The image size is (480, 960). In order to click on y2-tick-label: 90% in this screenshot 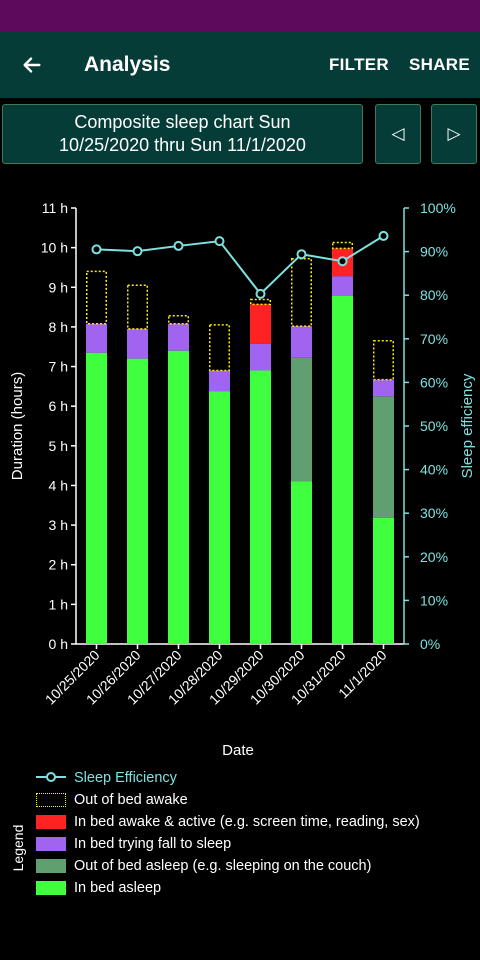, I will do `click(434, 252)`.